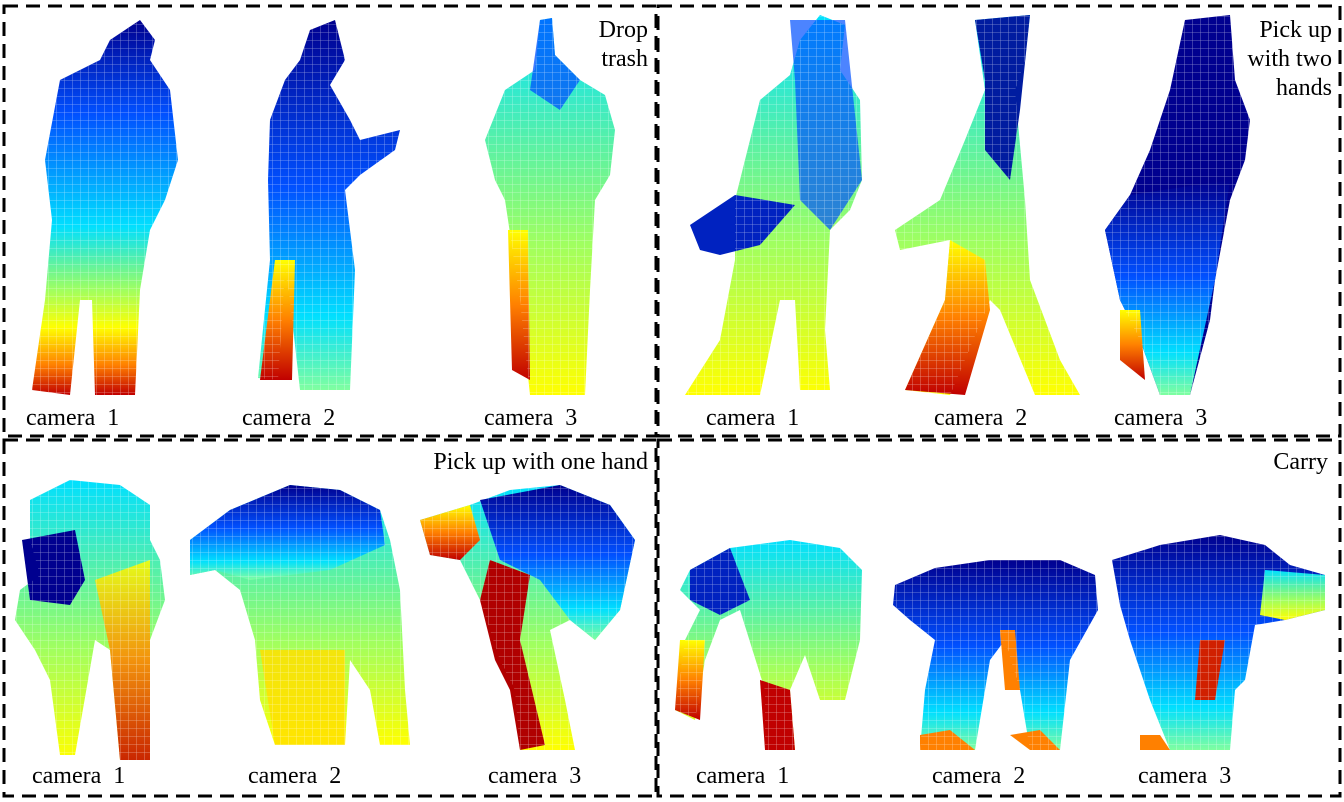 The width and height of the screenshot is (1344, 802). Describe the element at coordinates (995, 655) in the screenshot. I see `point-cloud-p4-cam2` at that location.